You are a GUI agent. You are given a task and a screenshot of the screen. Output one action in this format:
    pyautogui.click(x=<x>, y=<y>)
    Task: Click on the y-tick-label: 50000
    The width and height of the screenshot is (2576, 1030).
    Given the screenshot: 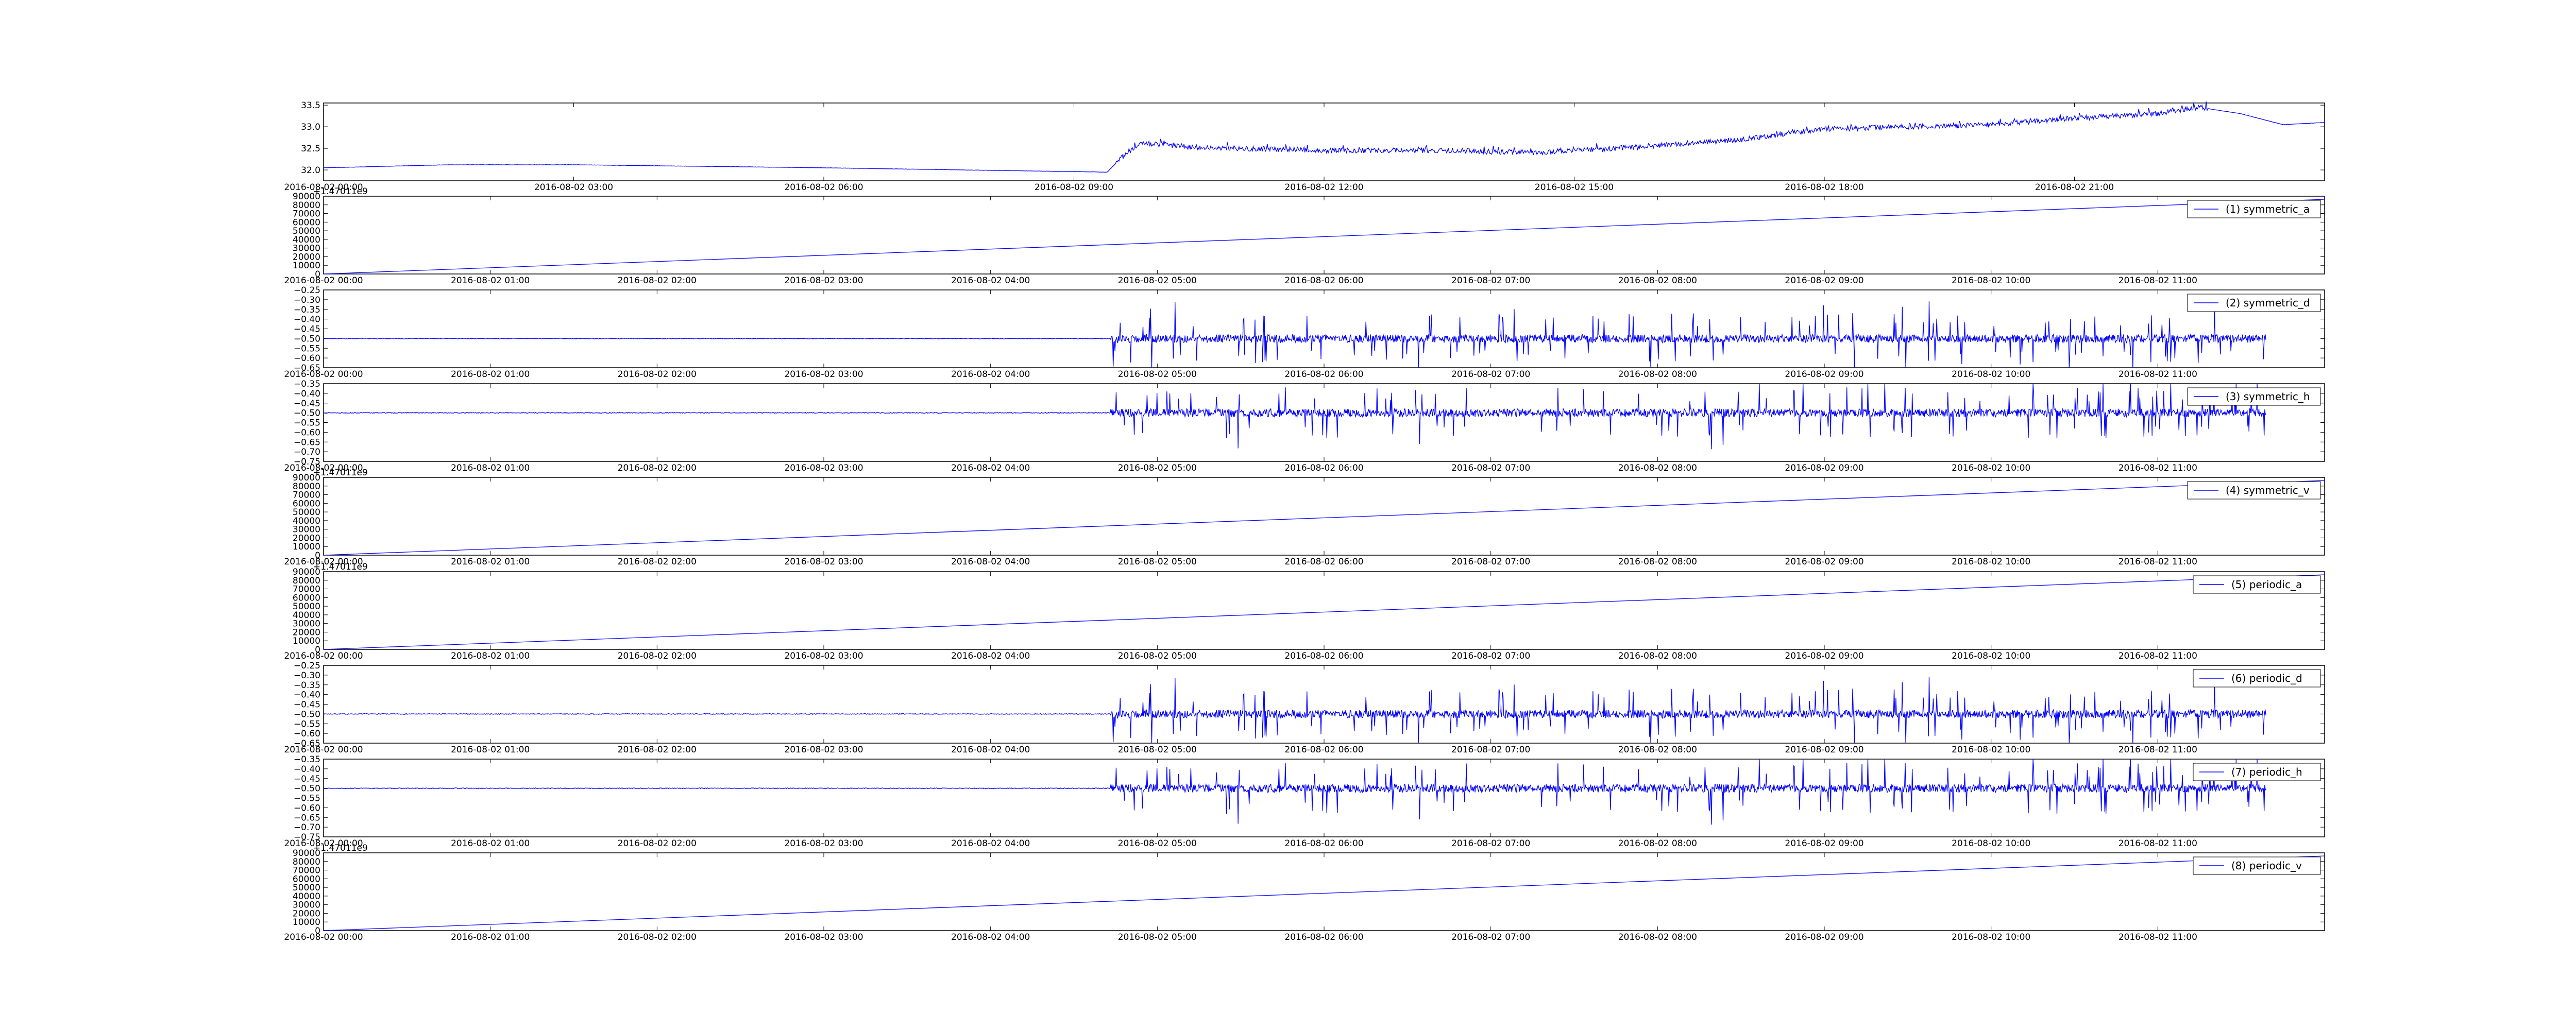 What is the action you would take?
    pyautogui.click(x=306, y=607)
    